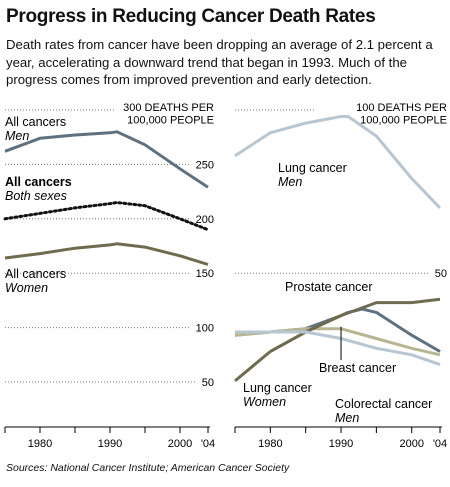 This screenshot has width=450, height=487. Describe the element at coordinates (106, 254) in the screenshot. I see `series-line-all-cancers-women` at that location.